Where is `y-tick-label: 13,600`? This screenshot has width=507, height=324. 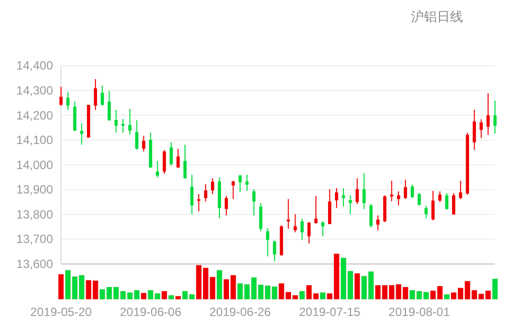
y-tick-label: 13,600 is located at coordinates (35, 264).